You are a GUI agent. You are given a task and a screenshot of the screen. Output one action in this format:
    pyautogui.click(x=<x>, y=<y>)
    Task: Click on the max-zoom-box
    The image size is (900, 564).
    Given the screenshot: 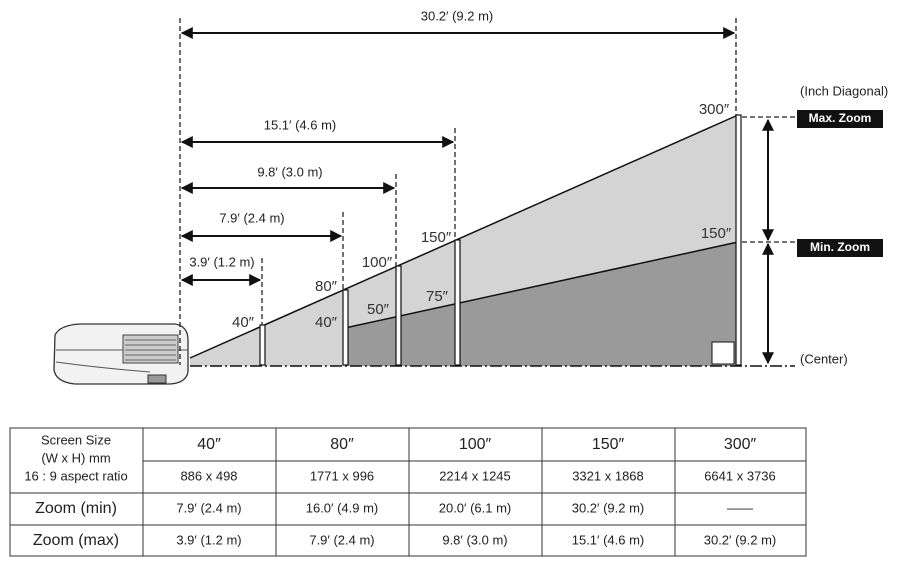 What is the action you would take?
    pyautogui.click(x=840, y=119)
    